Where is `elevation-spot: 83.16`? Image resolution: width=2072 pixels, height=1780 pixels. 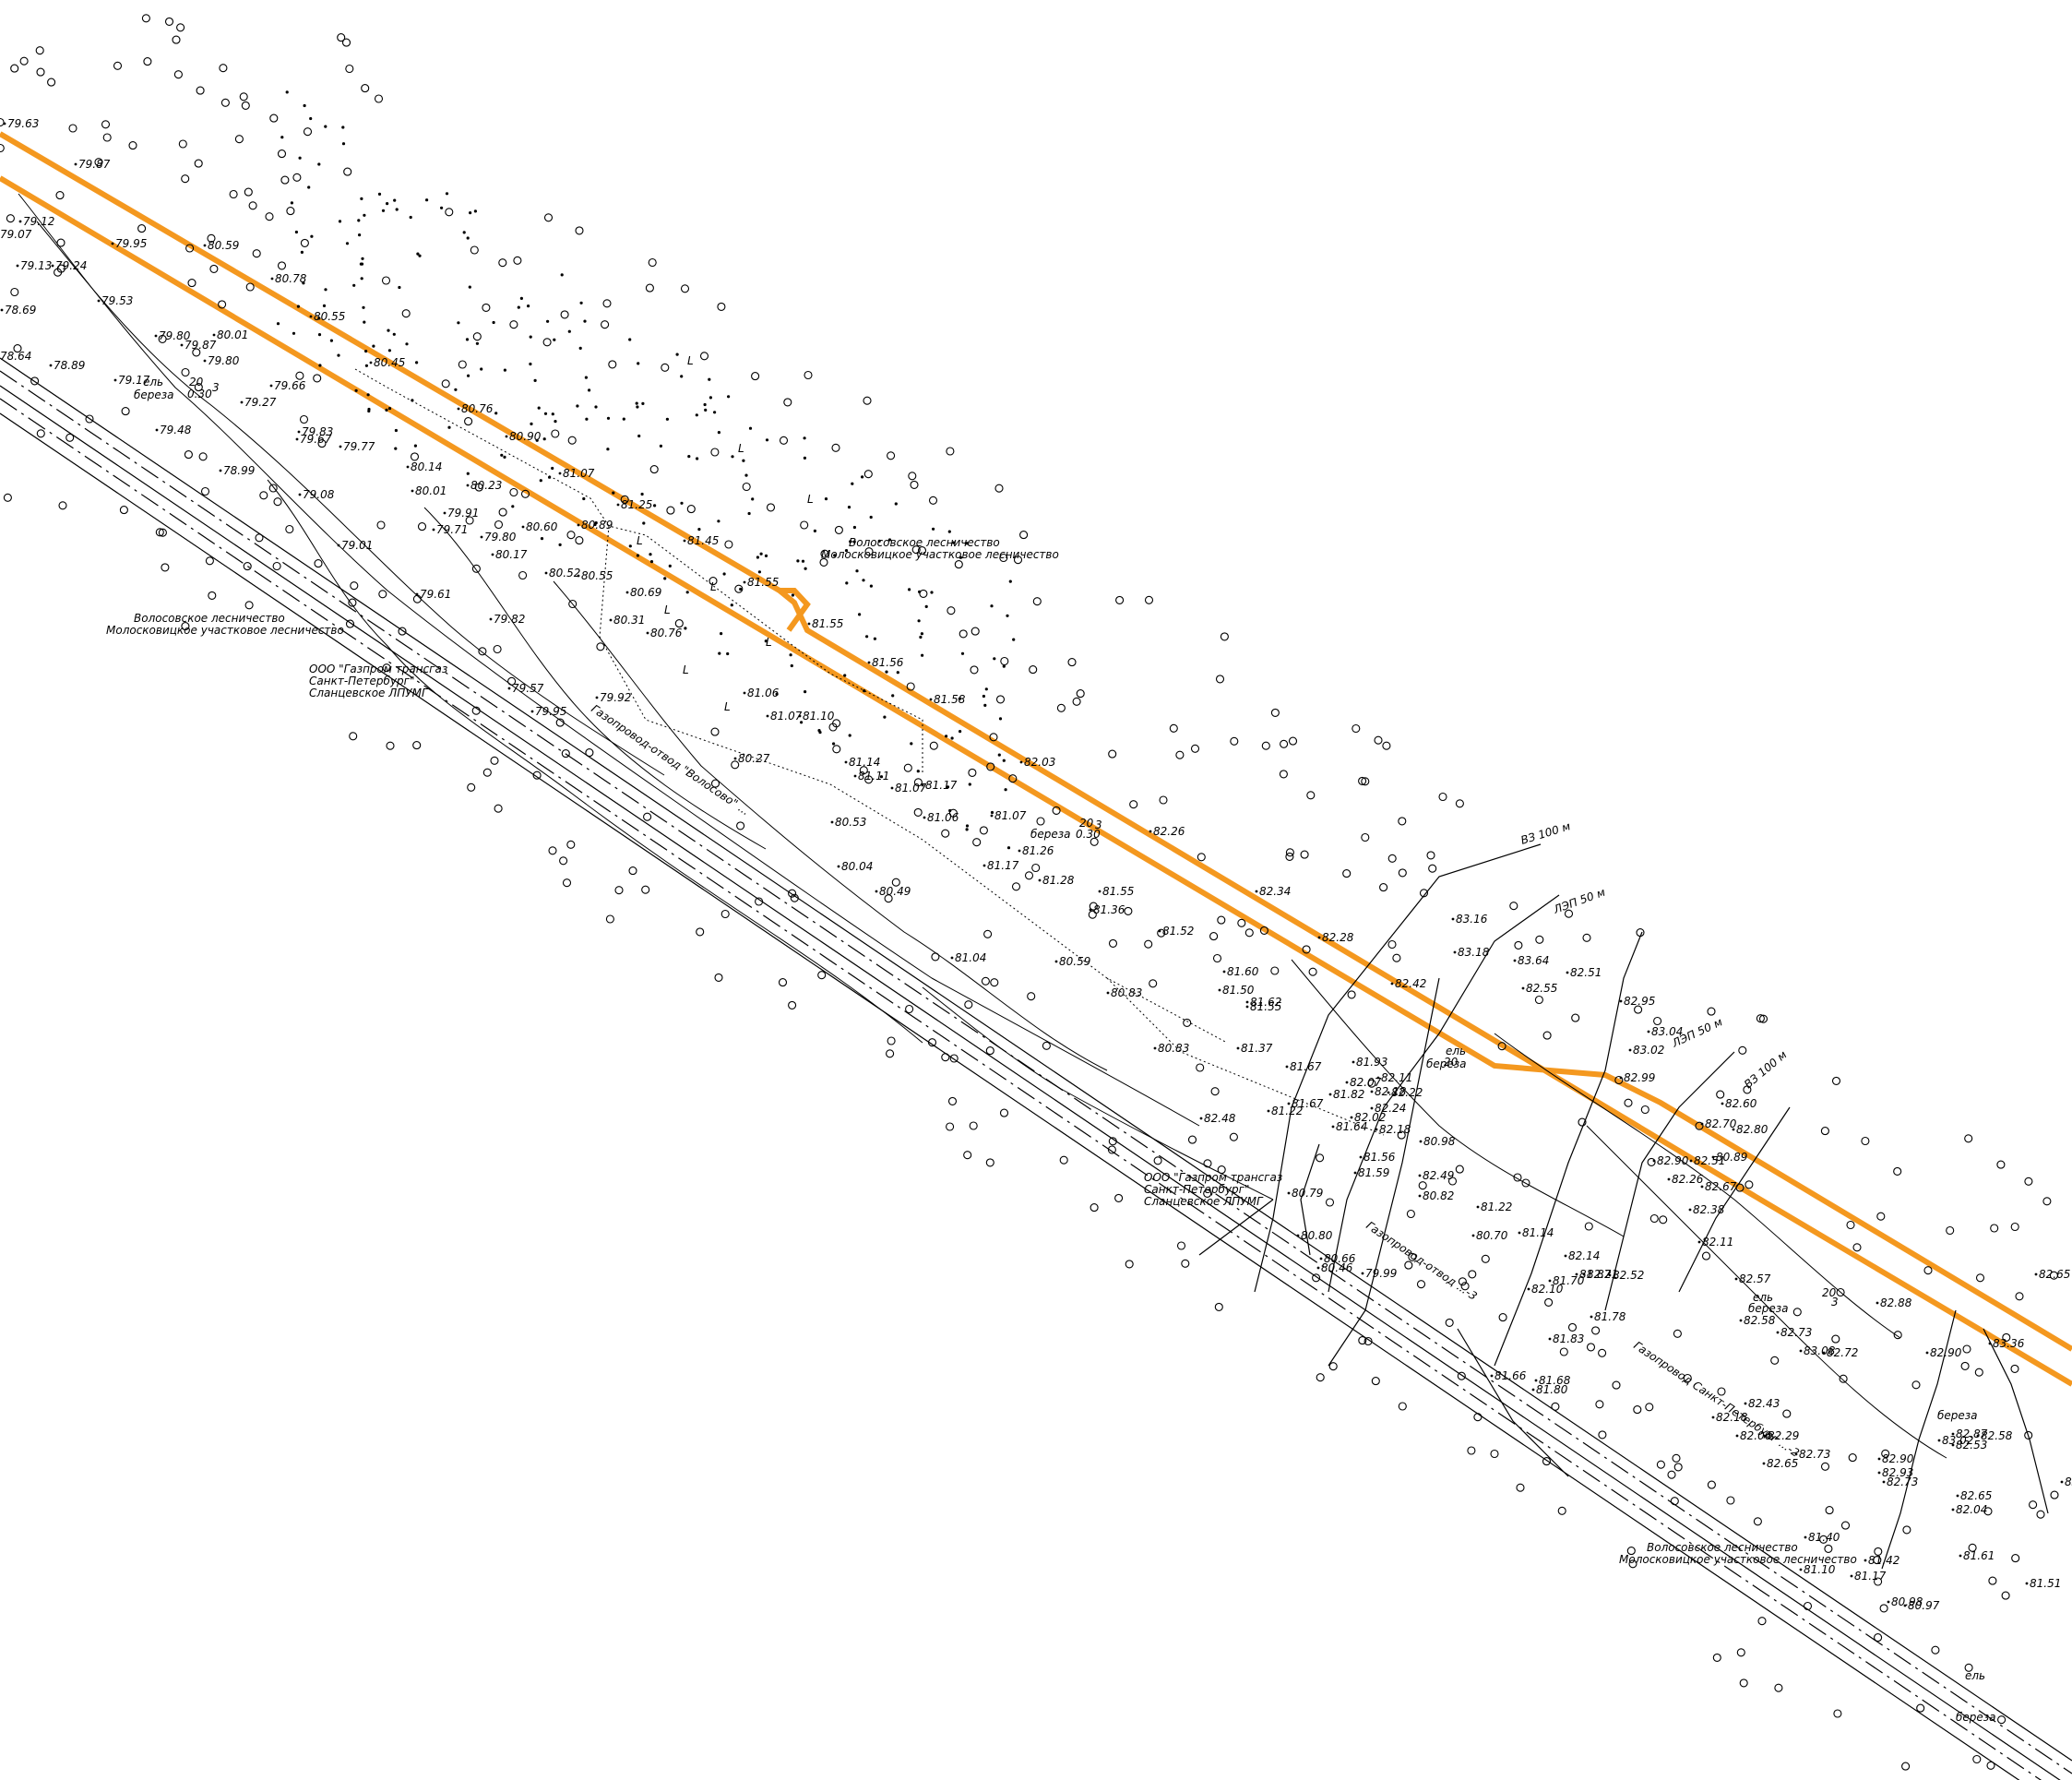
elevation-spot: 83.16 is located at coordinates (1472, 919).